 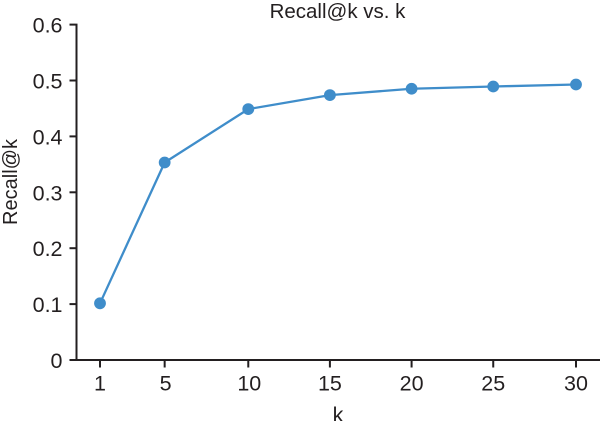 What do you see at coordinates (48, 305) in the screenshot?
I see `svg-text: 0.1` at bounding box center [48, 305].